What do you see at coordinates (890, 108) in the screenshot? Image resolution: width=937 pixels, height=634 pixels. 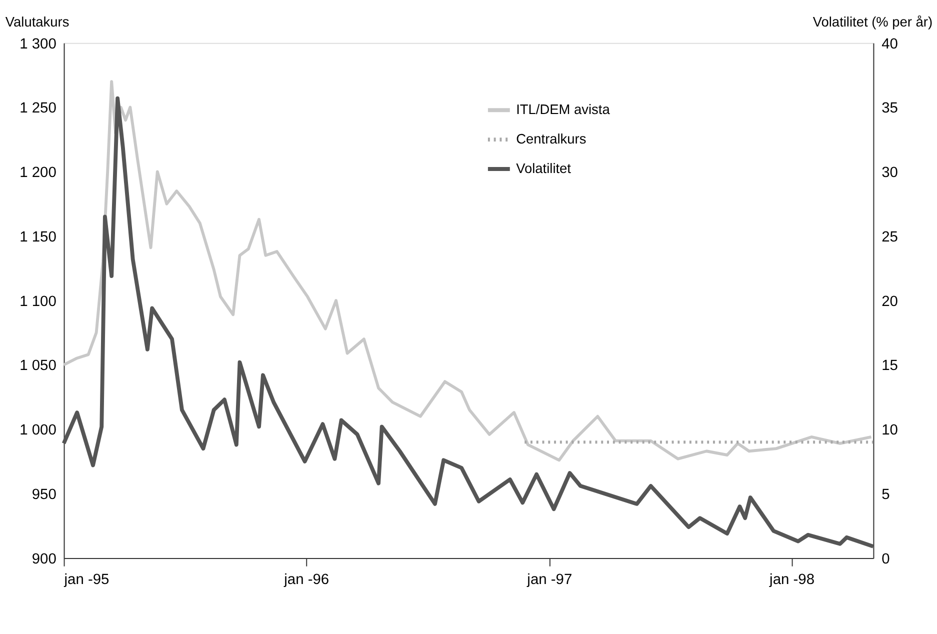 I see `y2-tick-label: 35` at bounding box center [890, 108].